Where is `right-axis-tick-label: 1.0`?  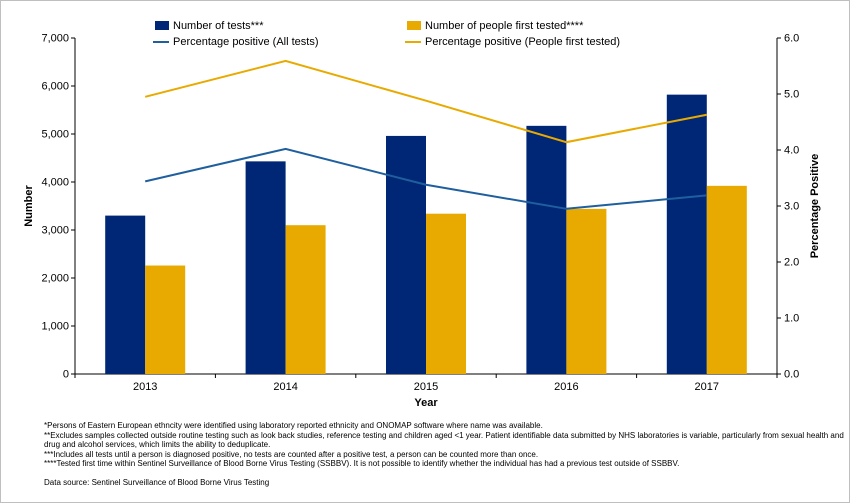 right-axis-tick-label: 1.0 is located at coordinates (791, 319).